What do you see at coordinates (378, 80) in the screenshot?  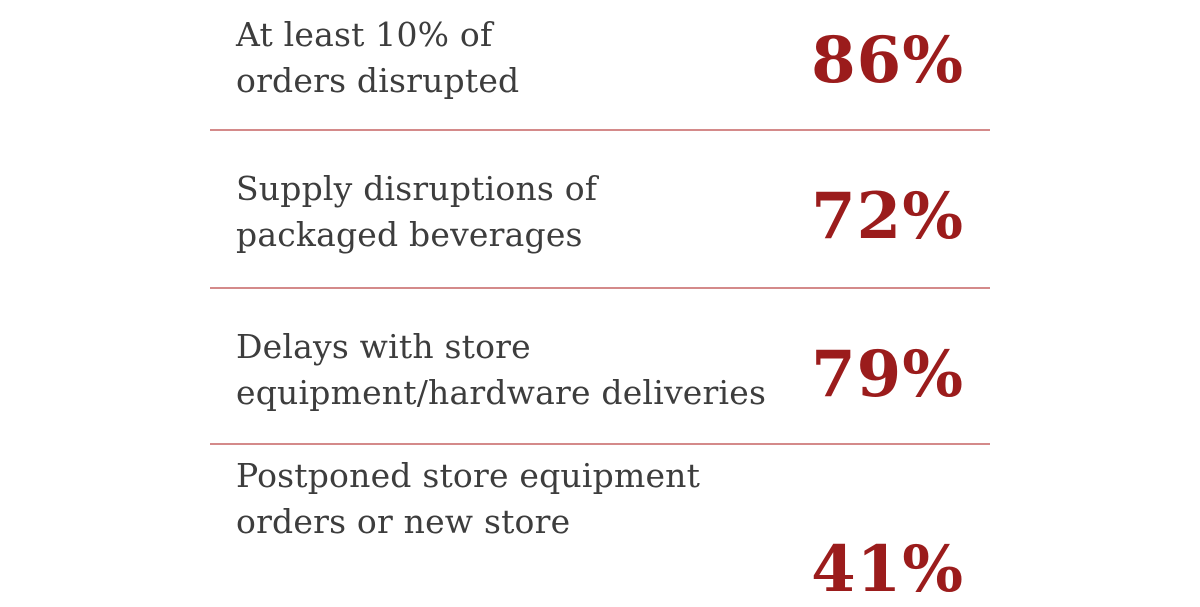 I see `stat-label-line: orders disrupted` at bounding box center [378, 80].